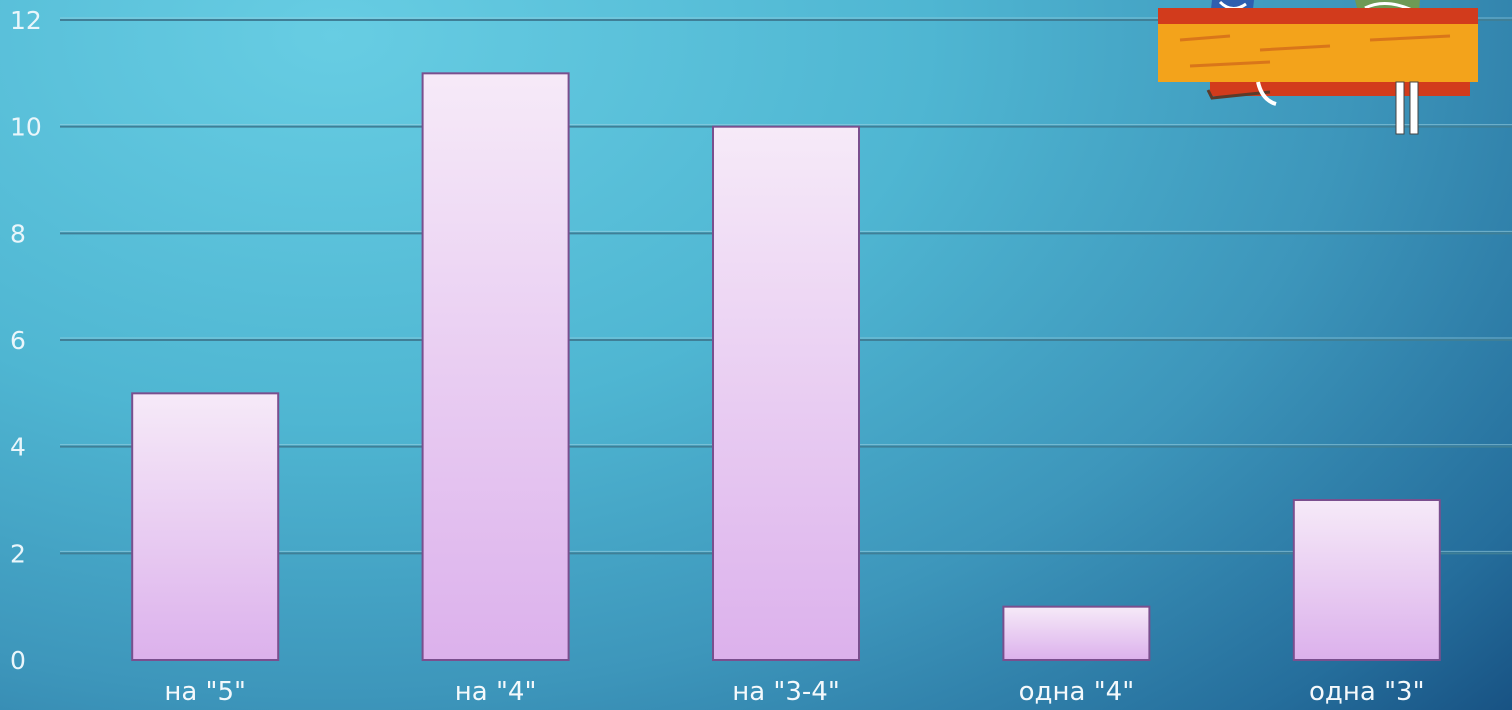 The height and width of the screenshot is (710, 1512). I want to click on x-category-label: на "4", so click(496, 692).